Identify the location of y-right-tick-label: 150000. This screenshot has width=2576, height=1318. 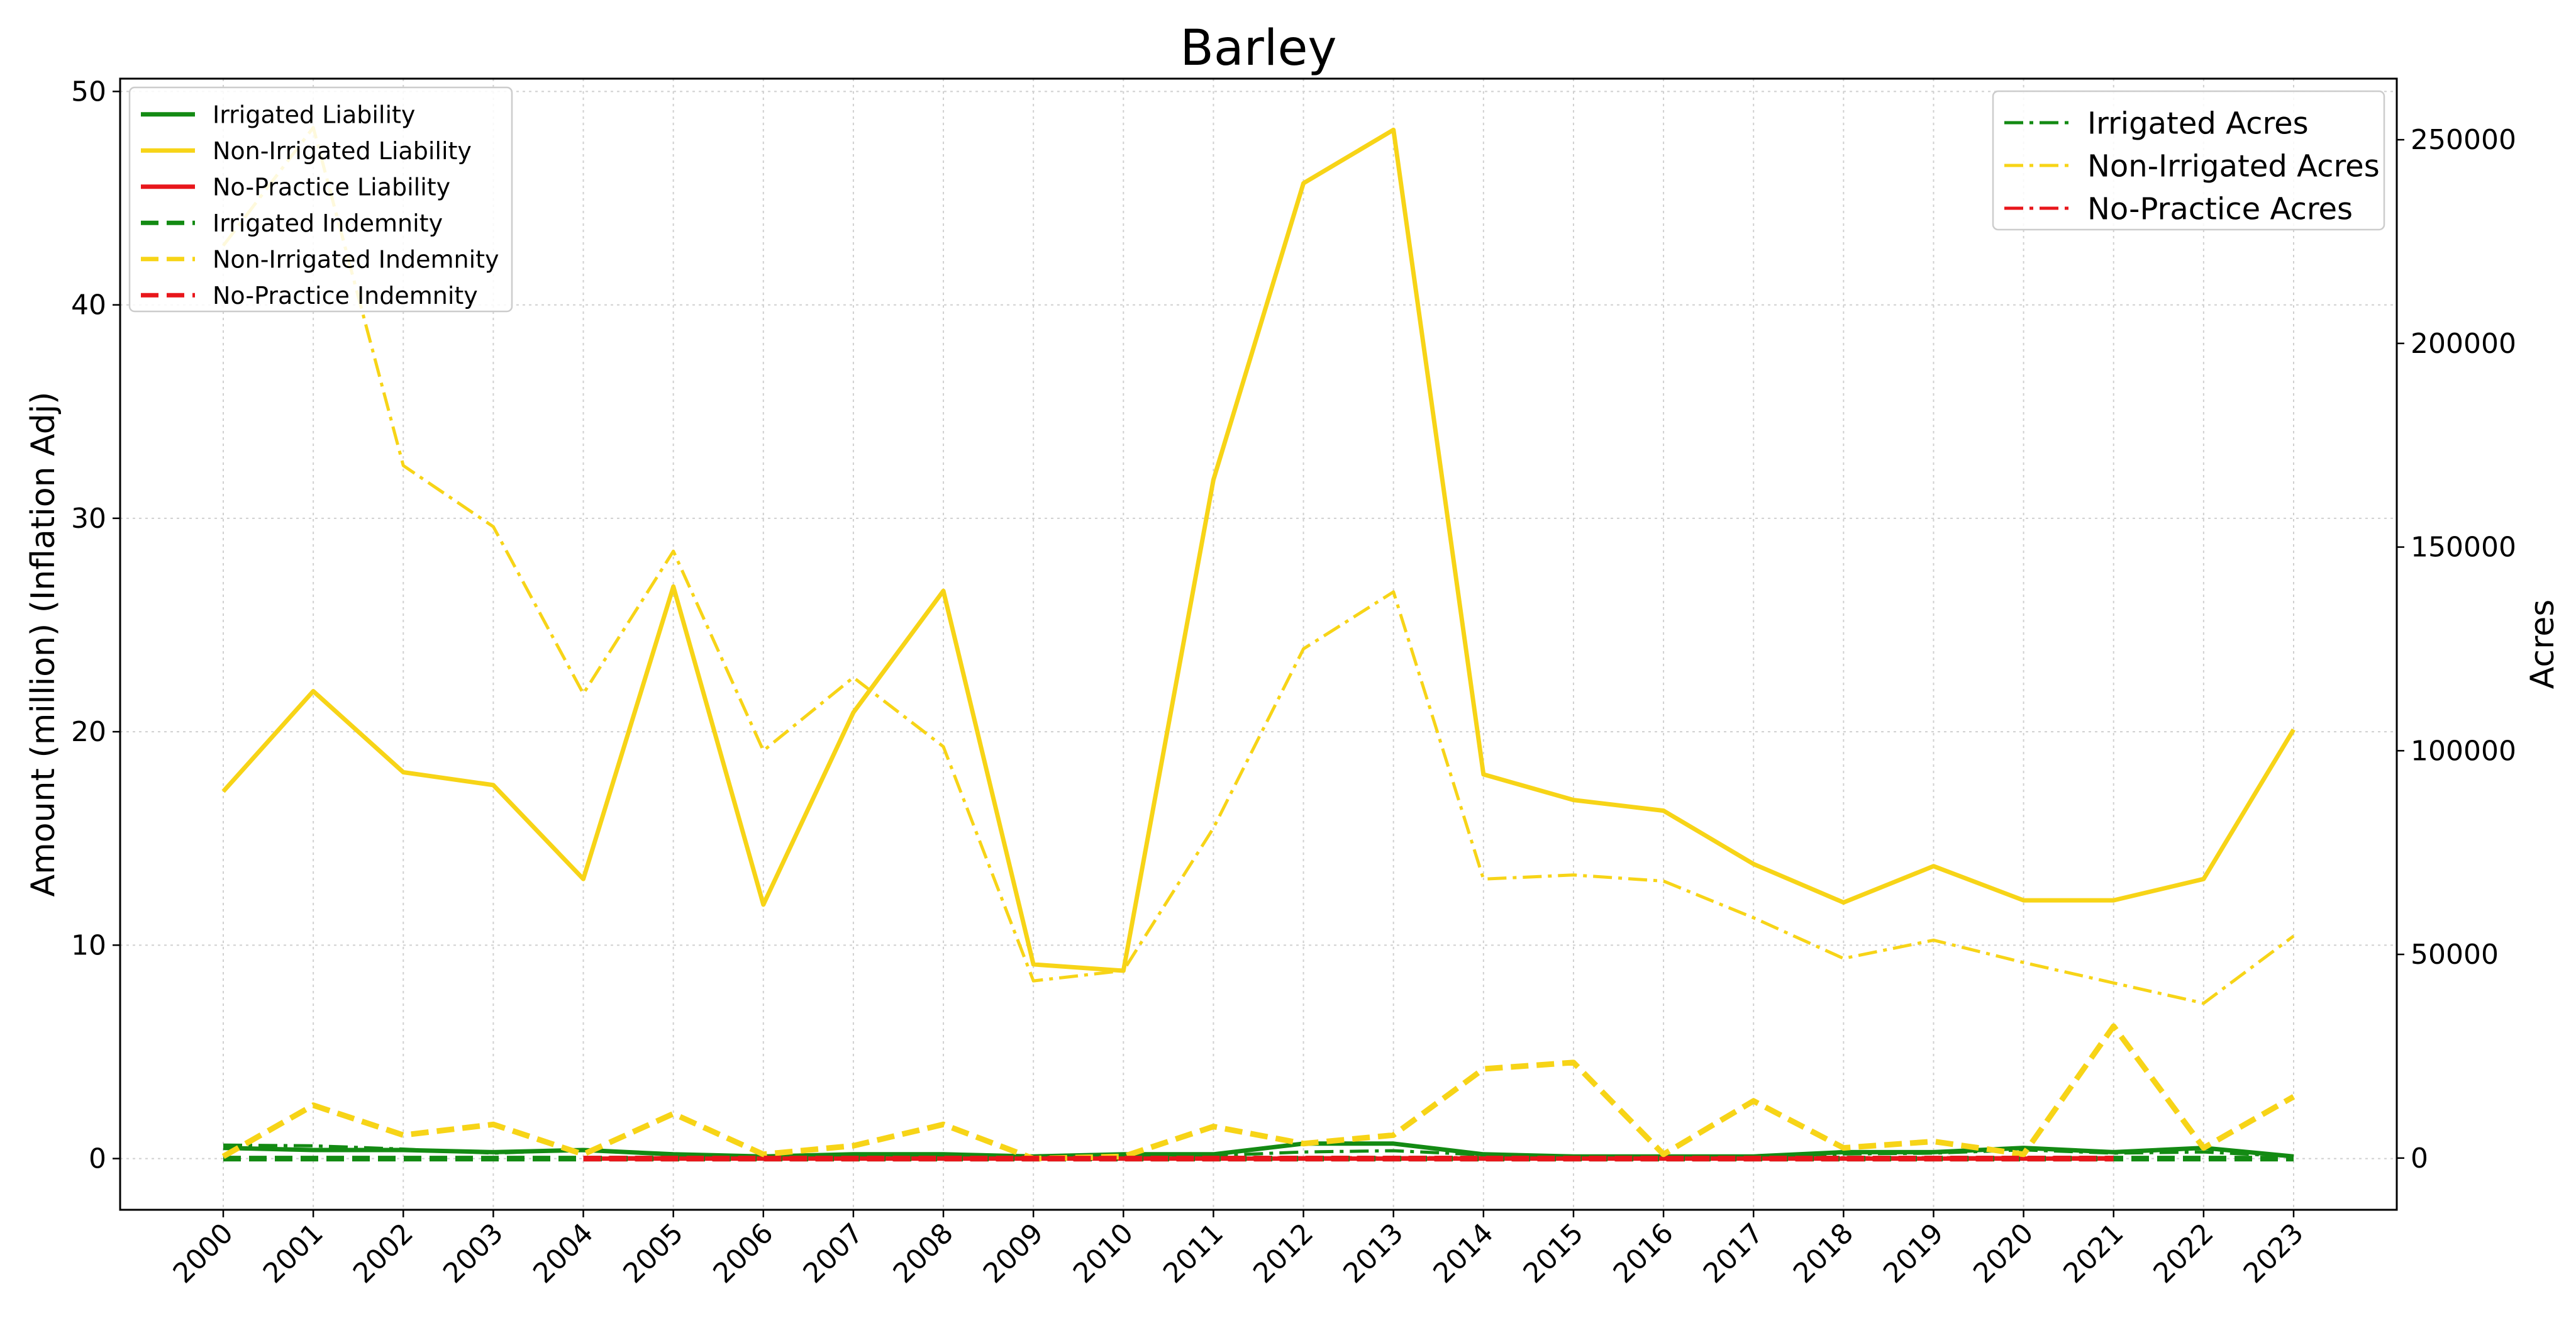
(2463, 548).